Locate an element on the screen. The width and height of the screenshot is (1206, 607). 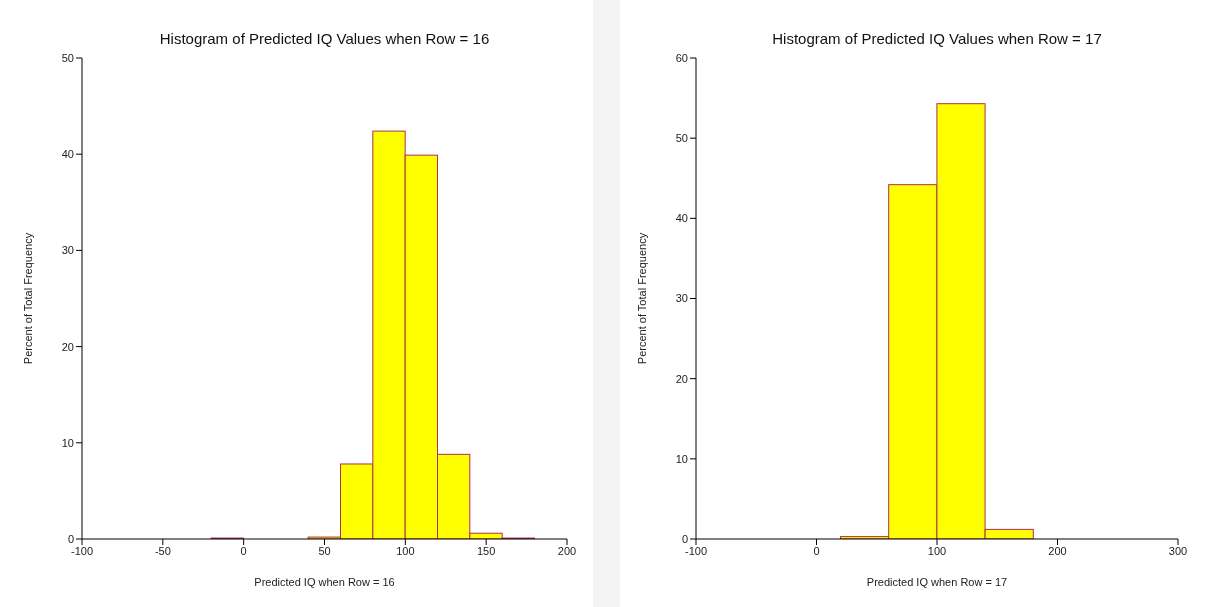
y-tick-label: 60 is located at coordinates (681, 57).